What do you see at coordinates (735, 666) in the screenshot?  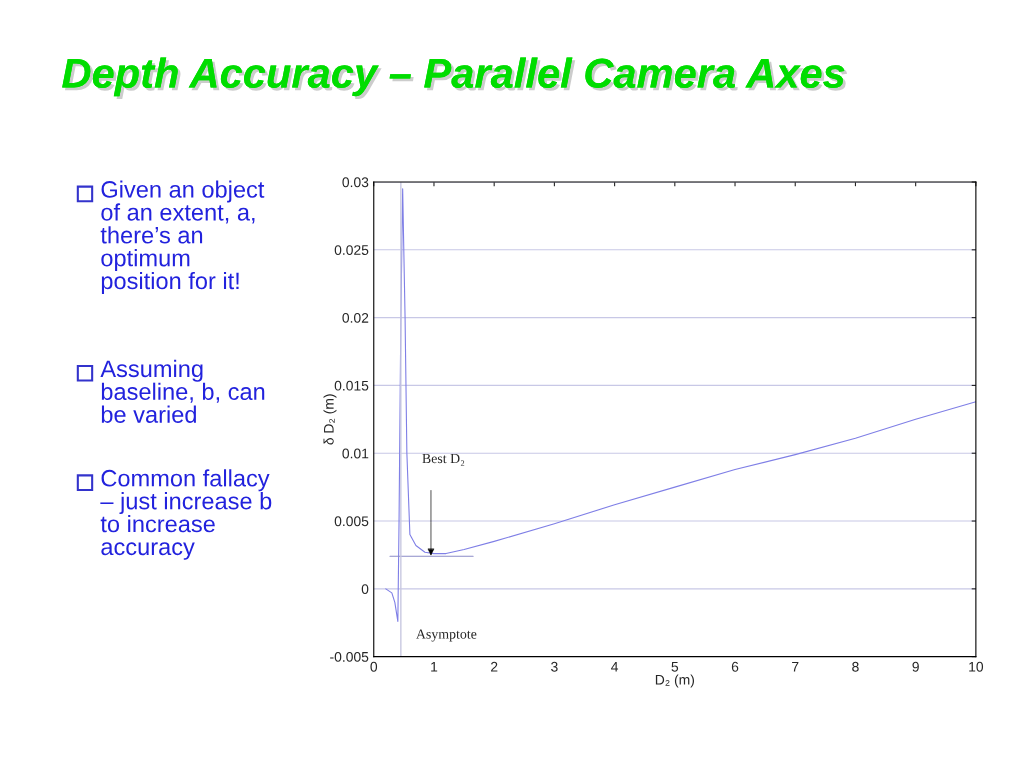 I see `x-tick-label: 6` at bounding box center [735, 666].